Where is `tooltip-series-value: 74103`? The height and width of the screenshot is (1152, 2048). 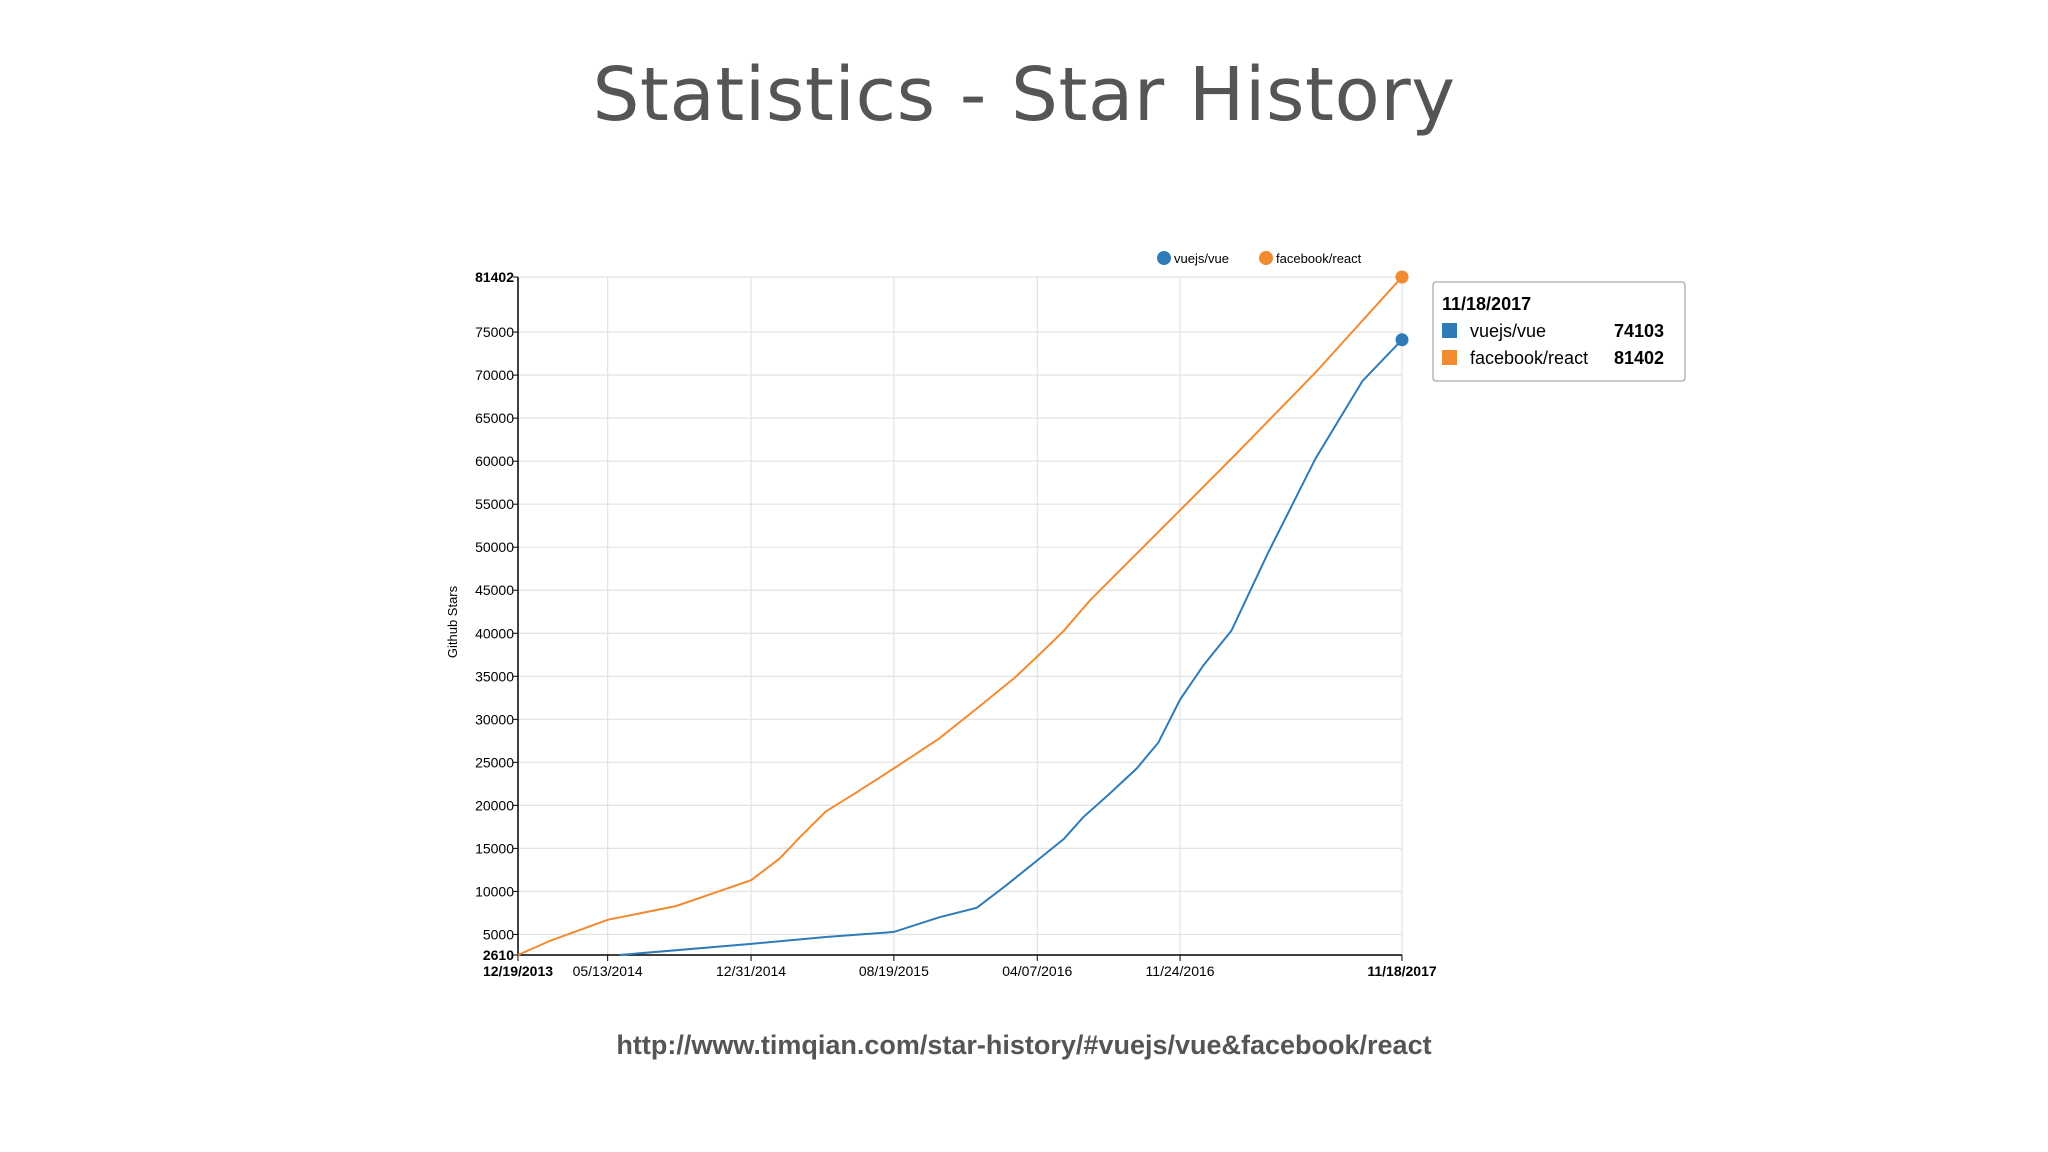 tooltip-series-value: 74103 is located at coordinates (1639, 331).